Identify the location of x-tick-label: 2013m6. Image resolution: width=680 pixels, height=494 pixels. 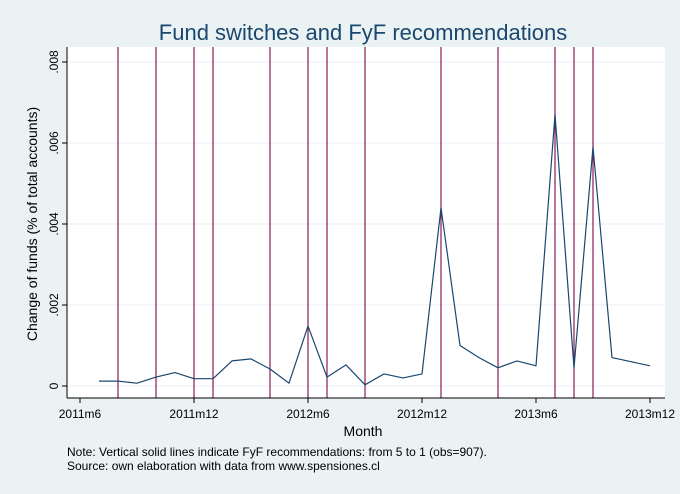
(536, 414).